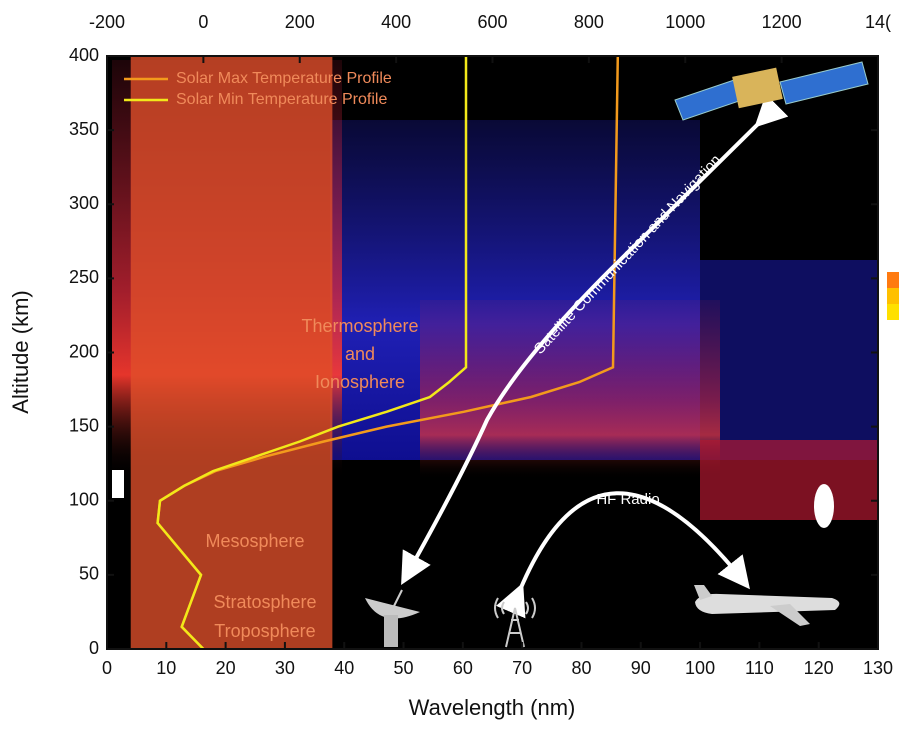 This screenshot has height=733, width=899. I want to click on y-axis-title: Altitude (km), so click(20, 351).